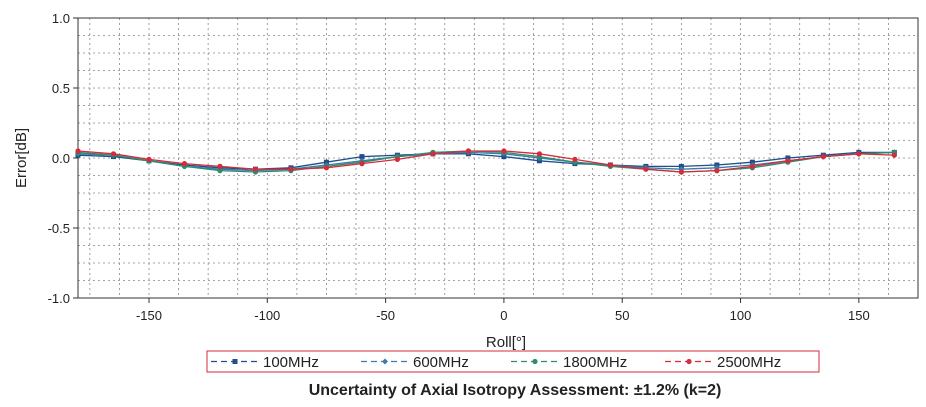  What do you see at coordinates (291, 362) in the screenshot?
I see `legend-label: 100MHz` at bounding box center [291, 362].